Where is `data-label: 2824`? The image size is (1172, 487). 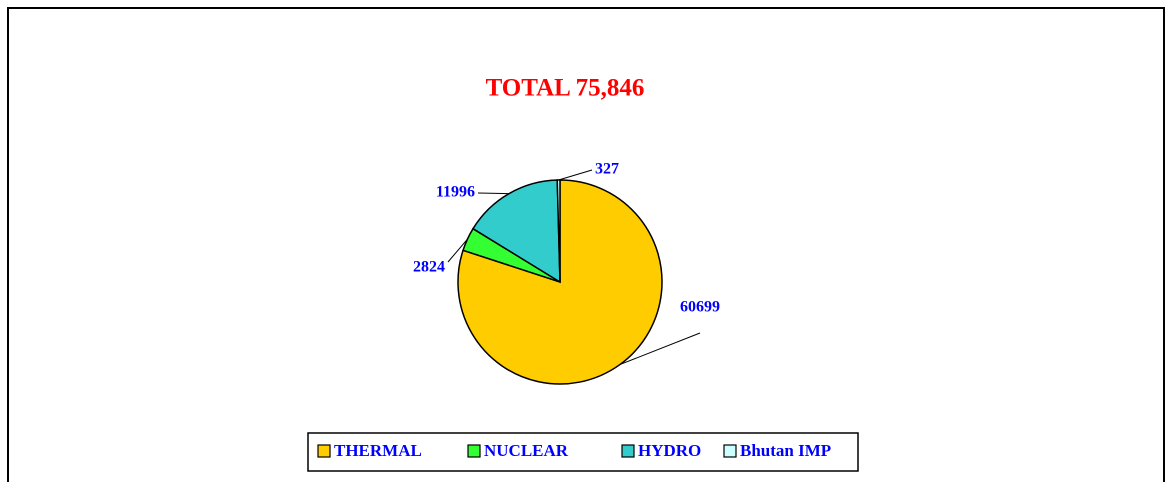 data-label: 2824 is located at coordinates (429, 267).